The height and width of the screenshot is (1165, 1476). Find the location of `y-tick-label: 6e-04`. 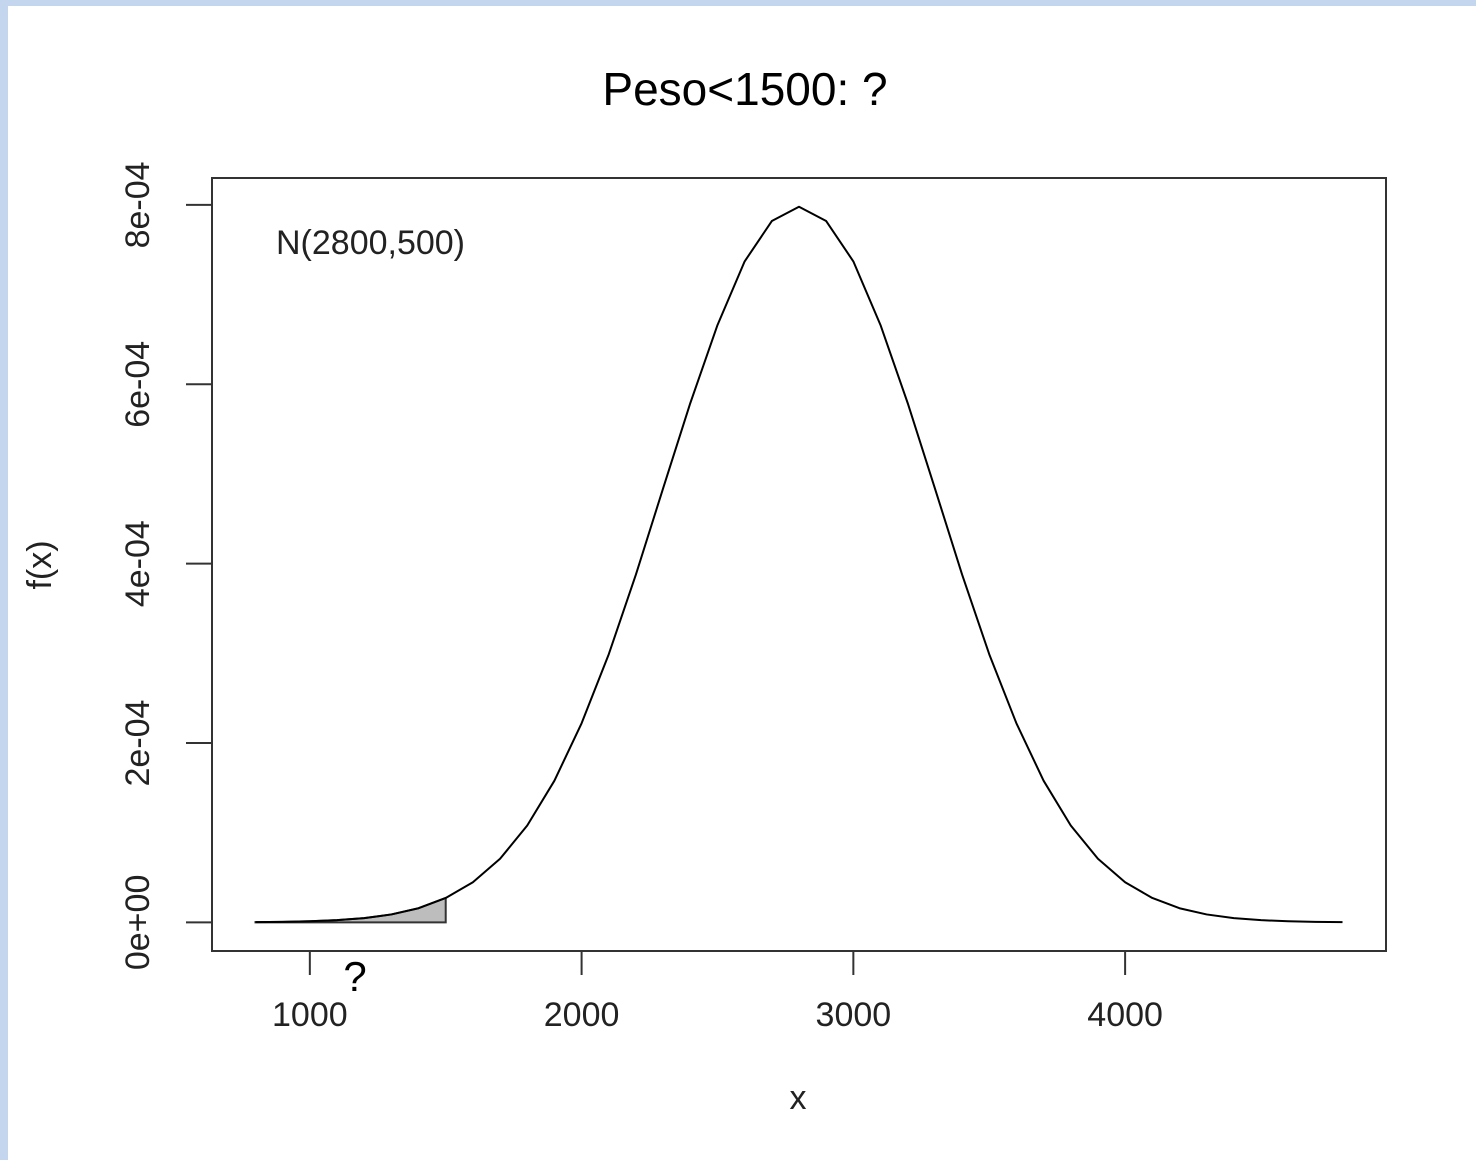

y-tick-label: 6e-04 is located at coordinates (138, 384).